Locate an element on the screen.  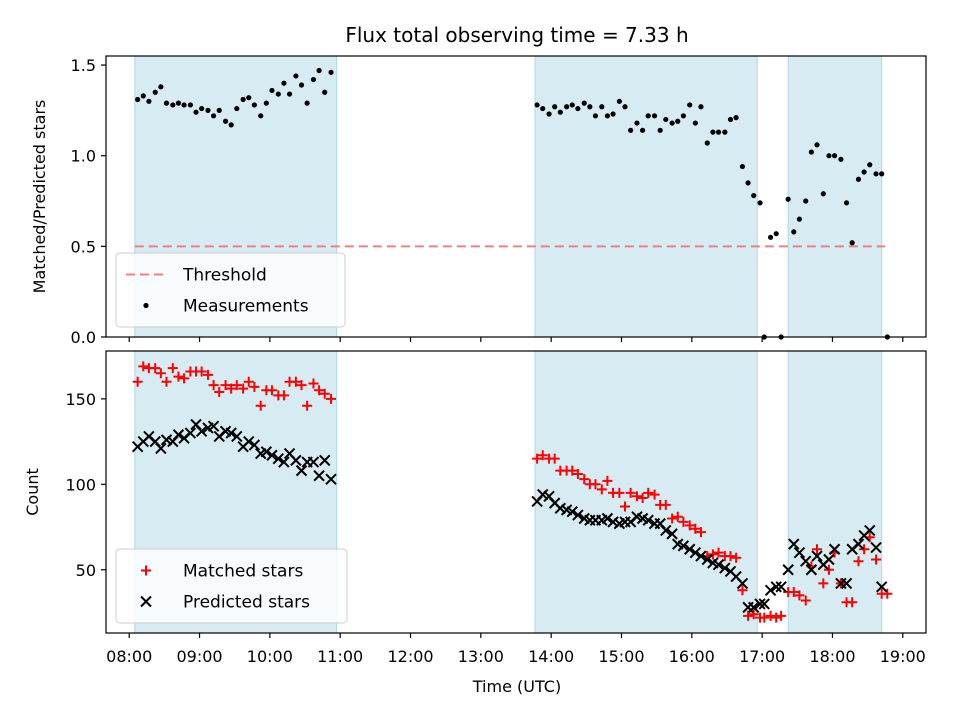
x-tick-label: 16:00 is located at coordinates (692, 656).